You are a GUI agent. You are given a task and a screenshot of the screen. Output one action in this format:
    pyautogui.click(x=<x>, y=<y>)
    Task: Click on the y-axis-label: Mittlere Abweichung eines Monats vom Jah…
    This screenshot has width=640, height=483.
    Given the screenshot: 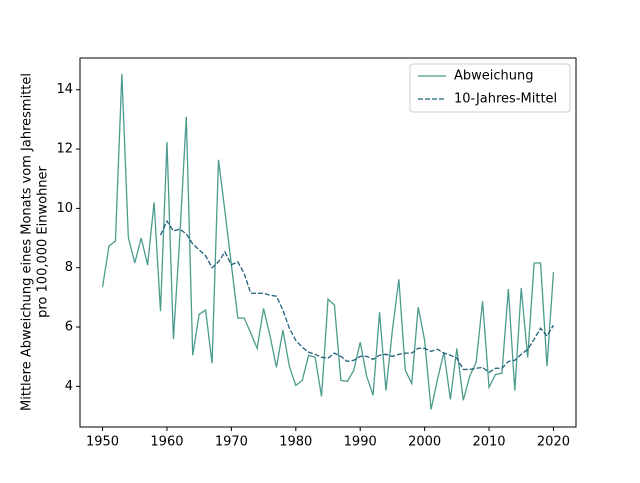 What is the action you would take?
    pyautogui.click(x=27, y=242)
    